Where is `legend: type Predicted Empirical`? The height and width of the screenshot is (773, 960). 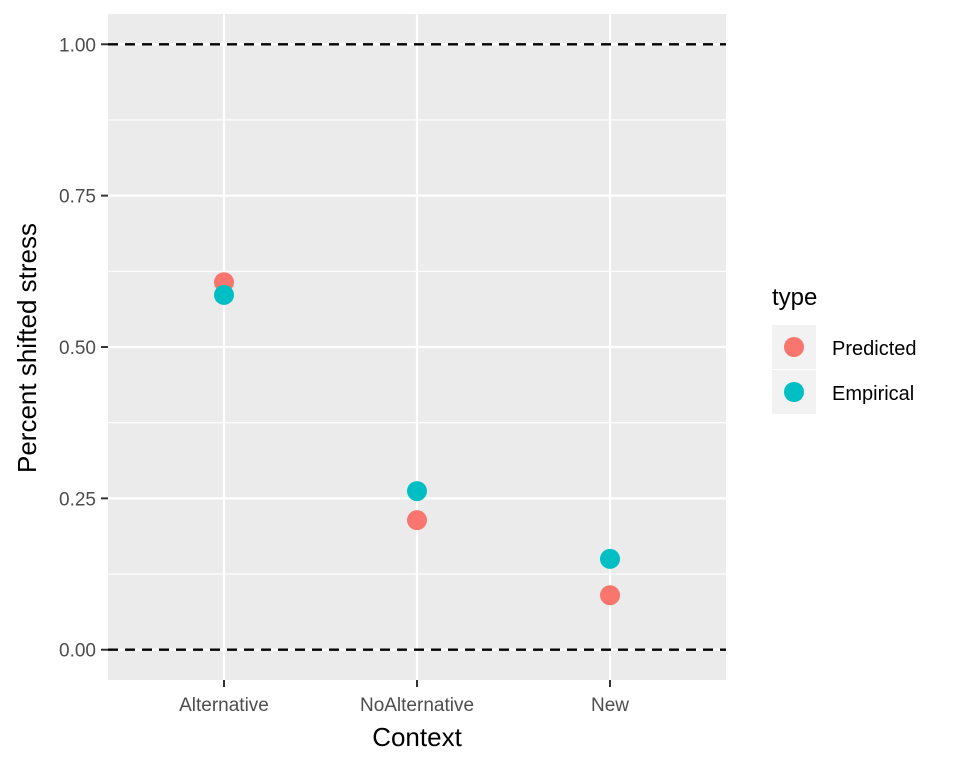
legend: type Predicted Empirical is located at coordinates (844, 349).